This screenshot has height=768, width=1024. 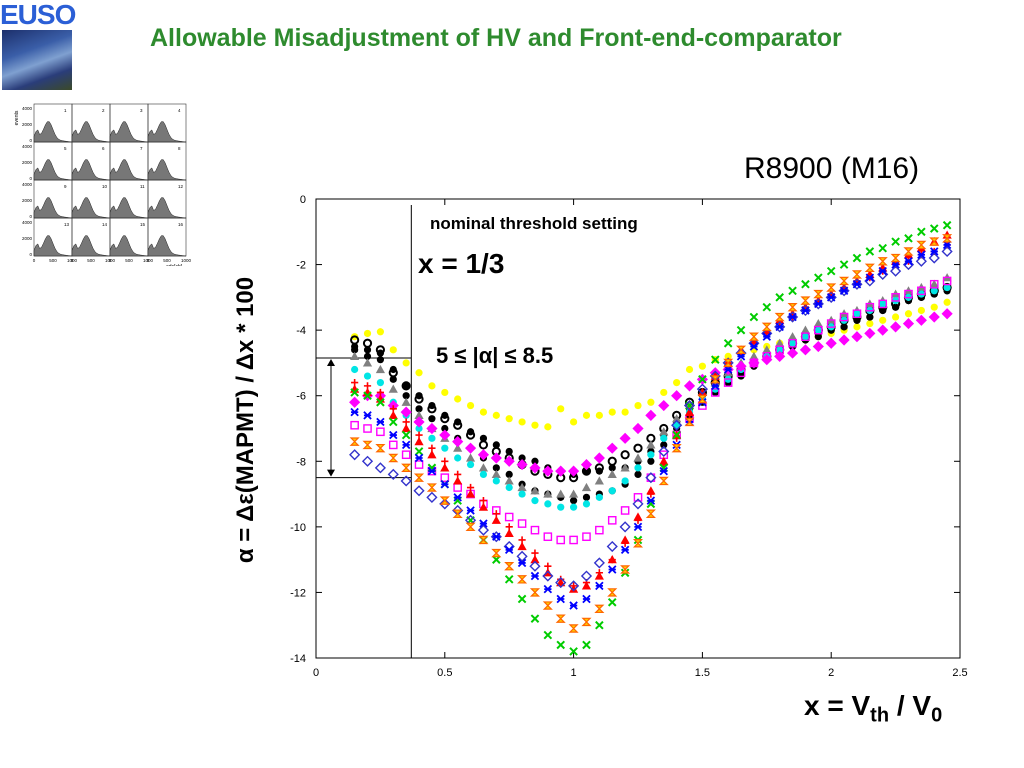 I want to click on panel-number: 7, so click(x=141, y=148).